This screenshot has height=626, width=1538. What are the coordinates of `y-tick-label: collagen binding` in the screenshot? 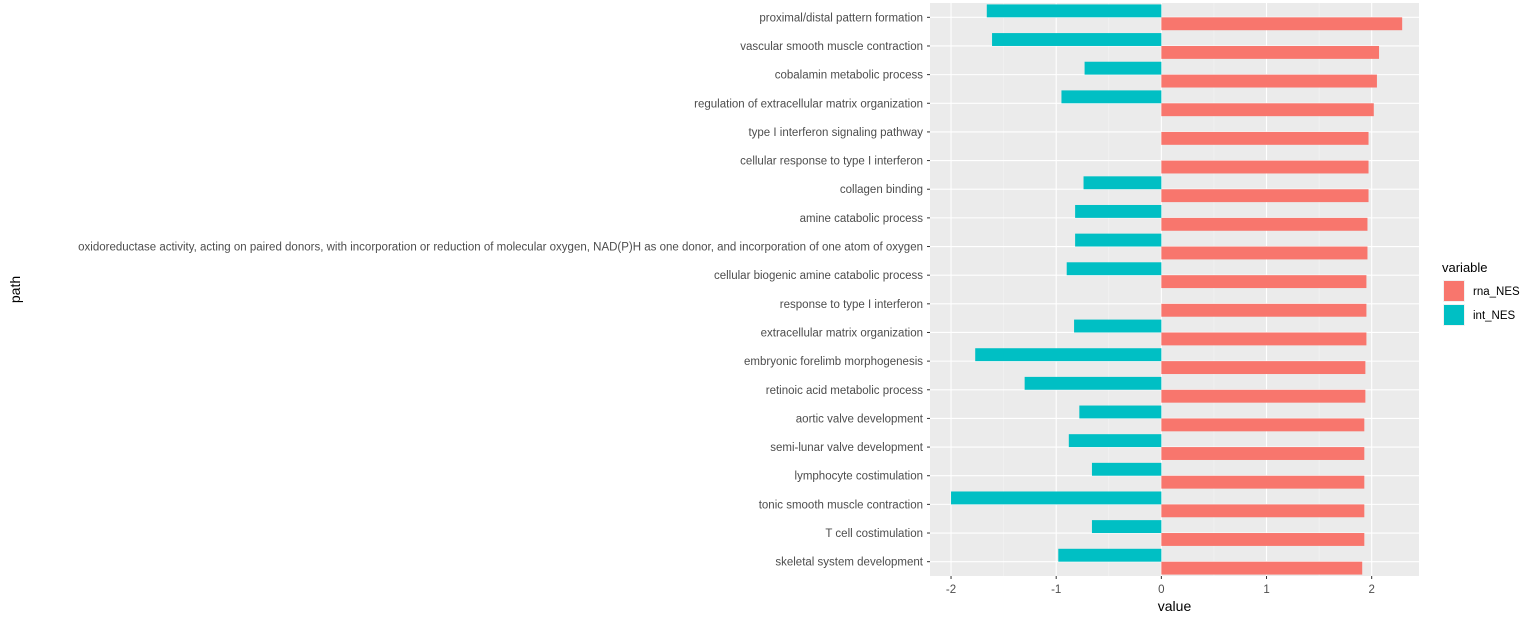 It's located at (881, 190).